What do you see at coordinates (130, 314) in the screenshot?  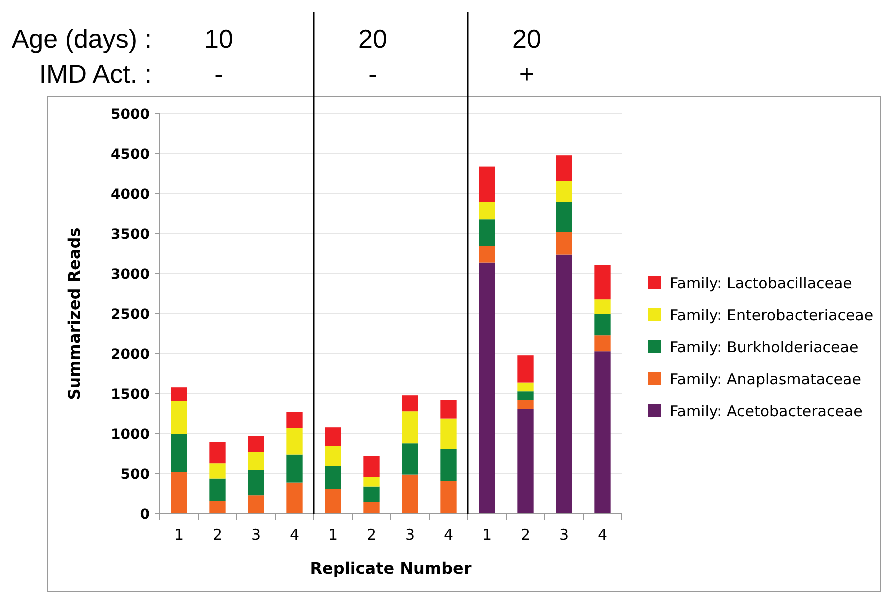 I see `y-tick-label: 2500` at bounding box center [130, 314].